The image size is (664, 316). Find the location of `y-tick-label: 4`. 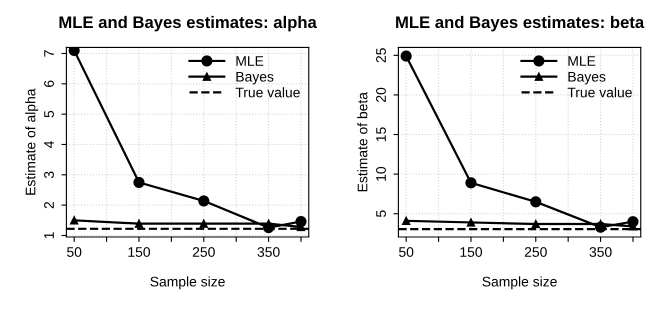

y-tick-label: 4 is located at coordinates (49, 144).